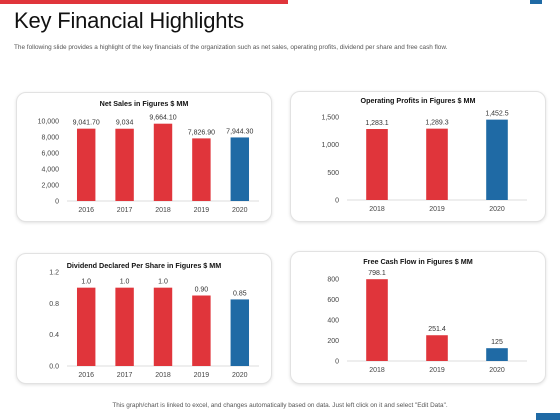  What do you see at coordinates (201, 132) in the screenshot?
I see `data-label: 7,826.90` at bounding box center [201, 132].